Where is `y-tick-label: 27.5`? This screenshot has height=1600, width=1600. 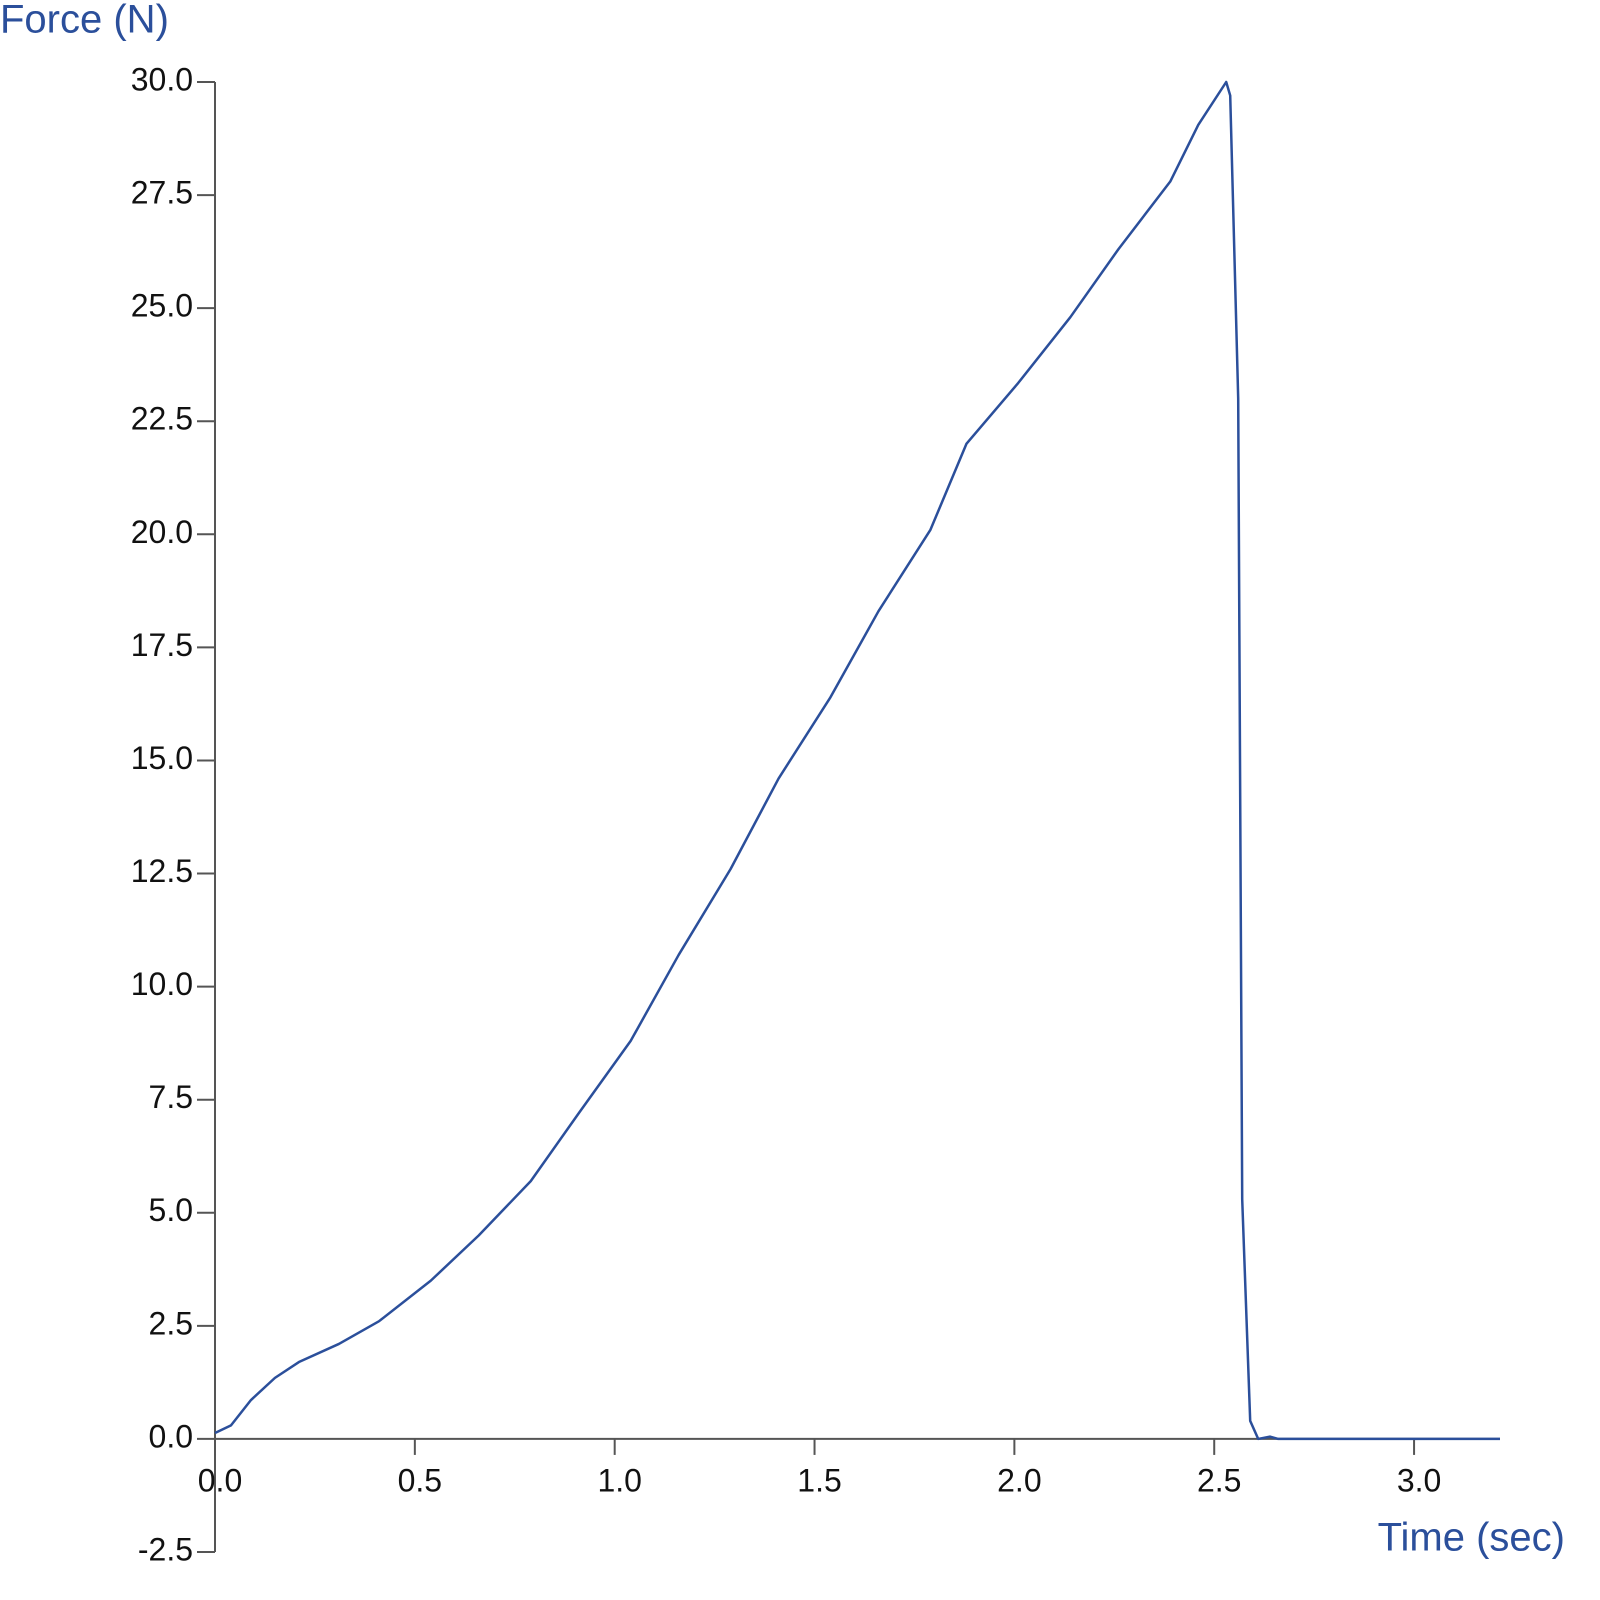
y-tick-label: 27.5 is located at coordinates (162, 193).